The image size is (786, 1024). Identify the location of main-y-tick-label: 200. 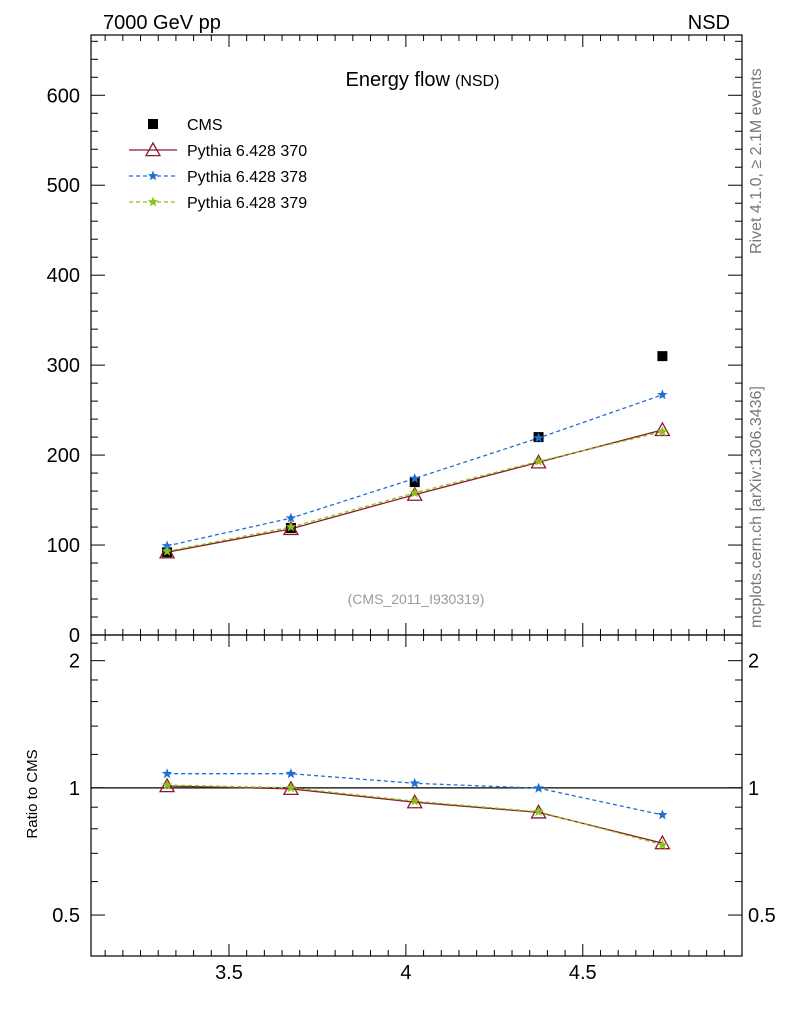
(63, 456).